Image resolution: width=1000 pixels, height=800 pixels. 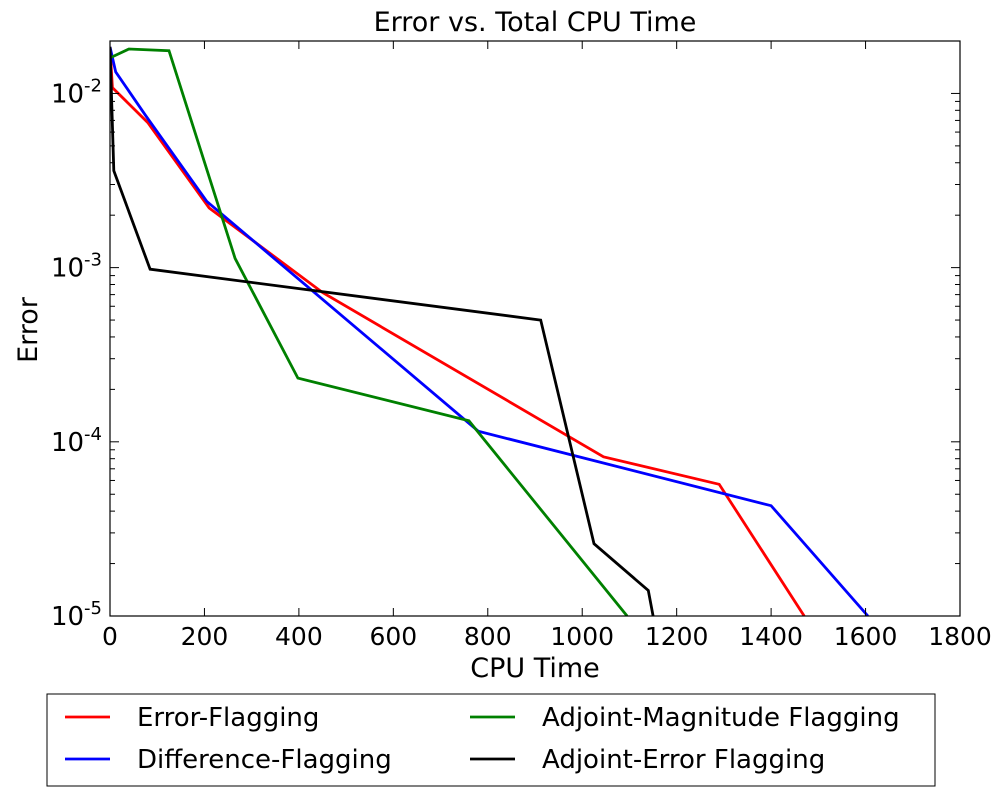 I want to click on x-tick-label: 1800, so click(x=960, y=636).